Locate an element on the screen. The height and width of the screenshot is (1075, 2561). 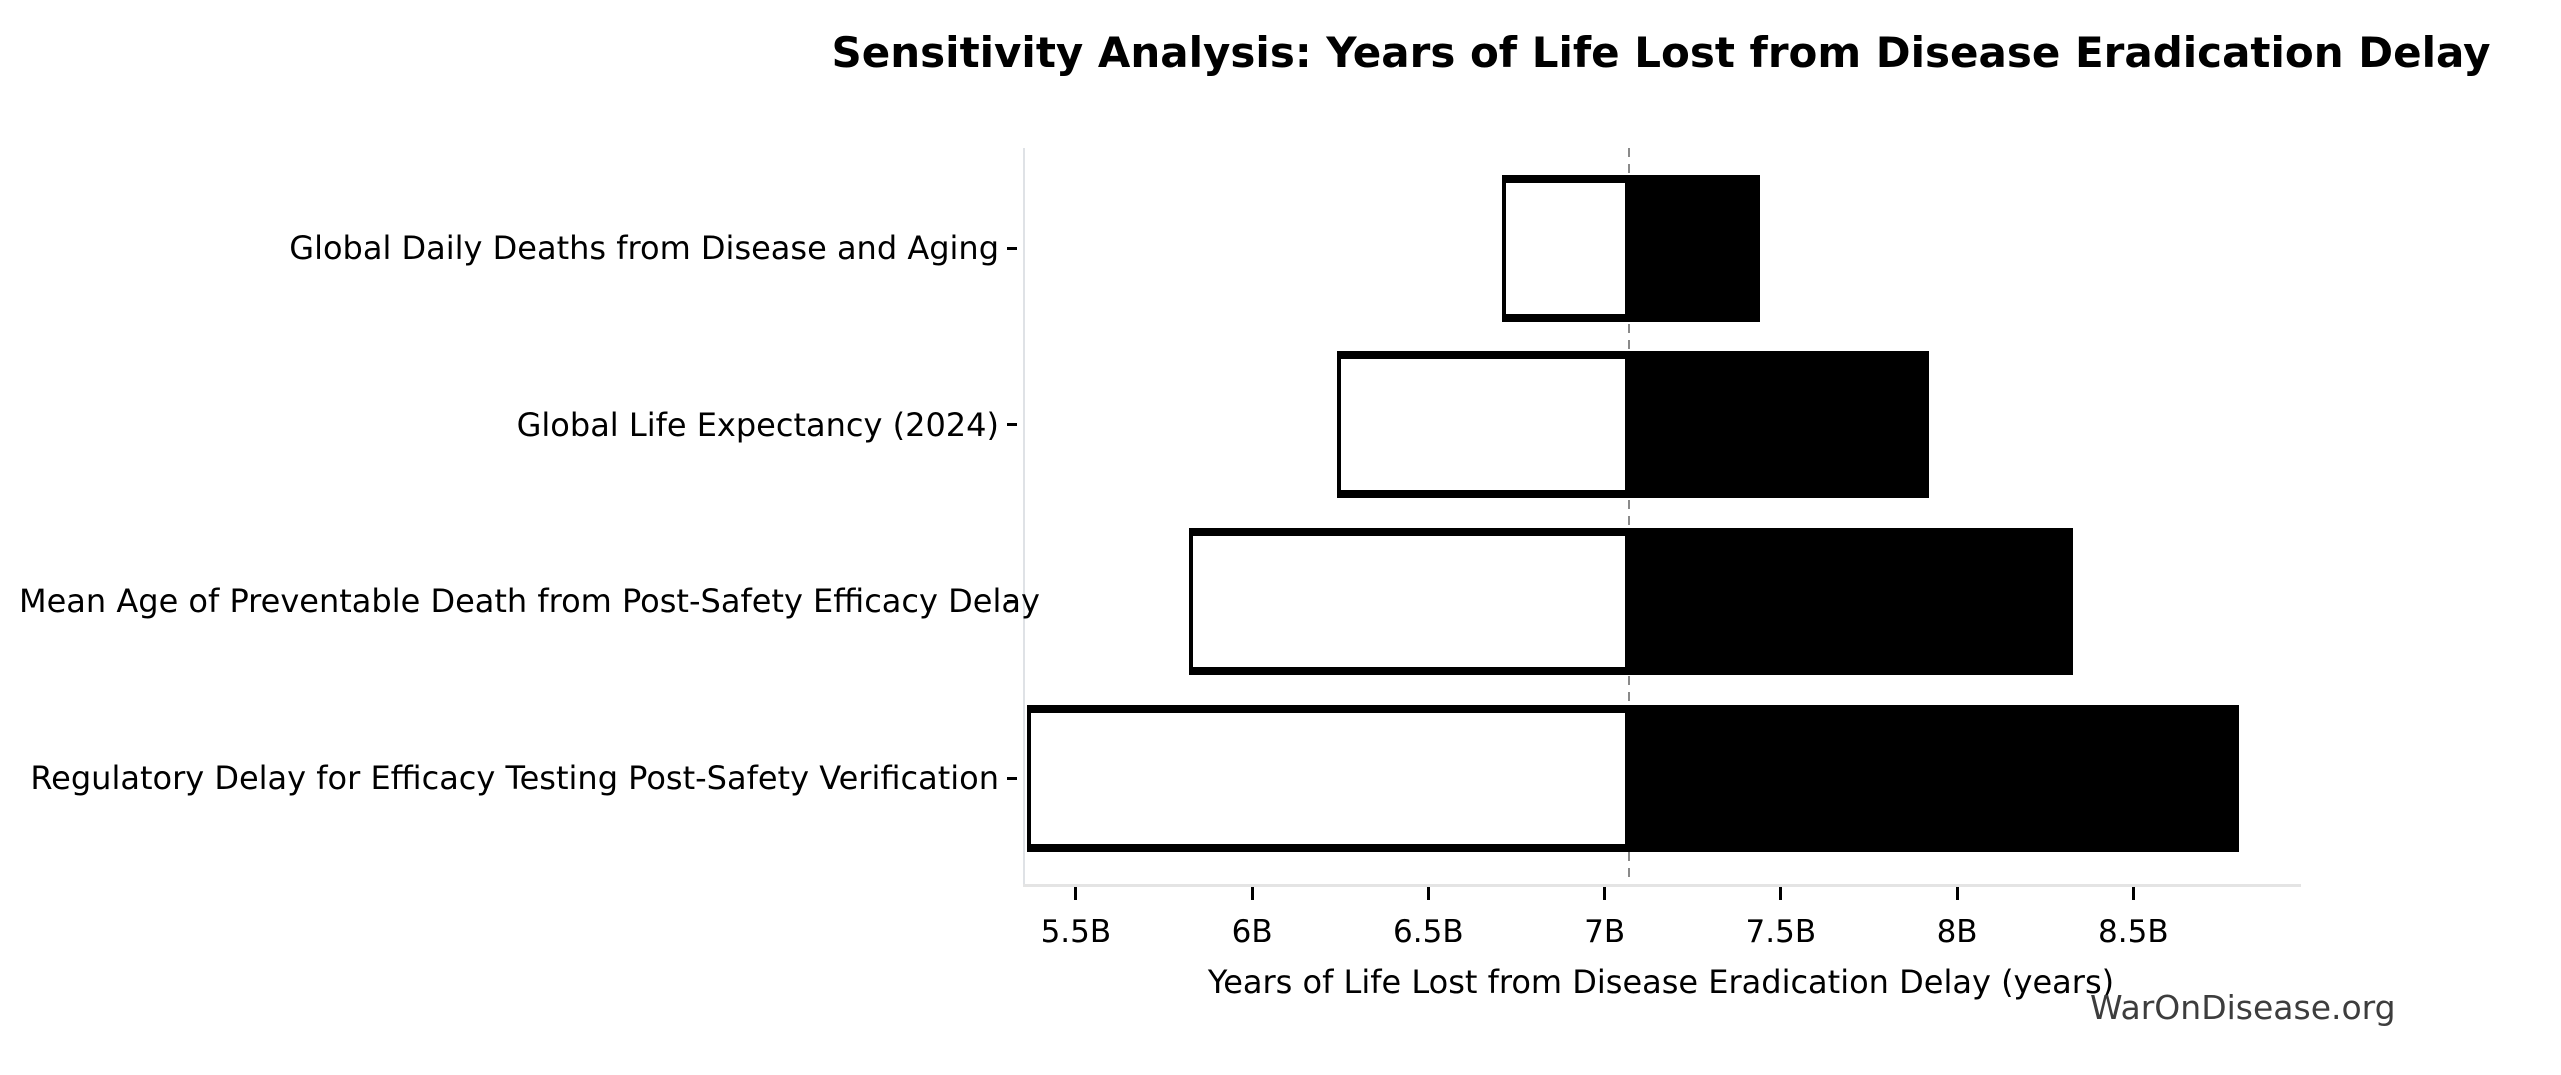
x-tick-label: 7B is located at coordinates (1605, 932).